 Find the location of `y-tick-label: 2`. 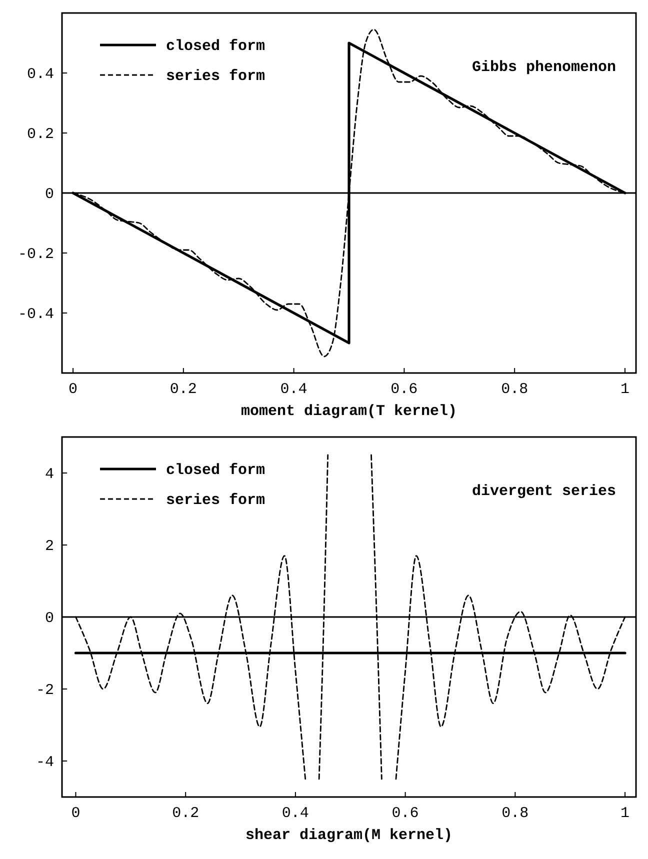

y-tick-label: 2 is located at coordinates (49, 546).